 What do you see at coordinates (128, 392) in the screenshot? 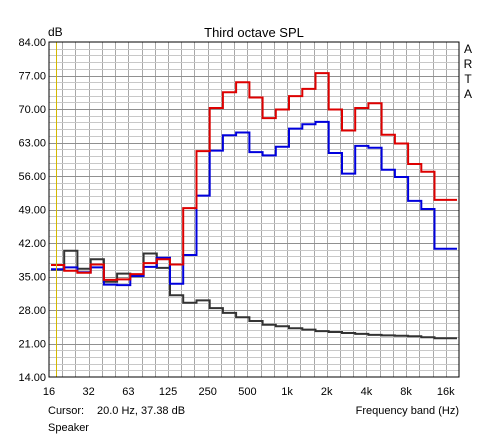
I see `x-tick-label: 63` at bounding box center [128, 392].